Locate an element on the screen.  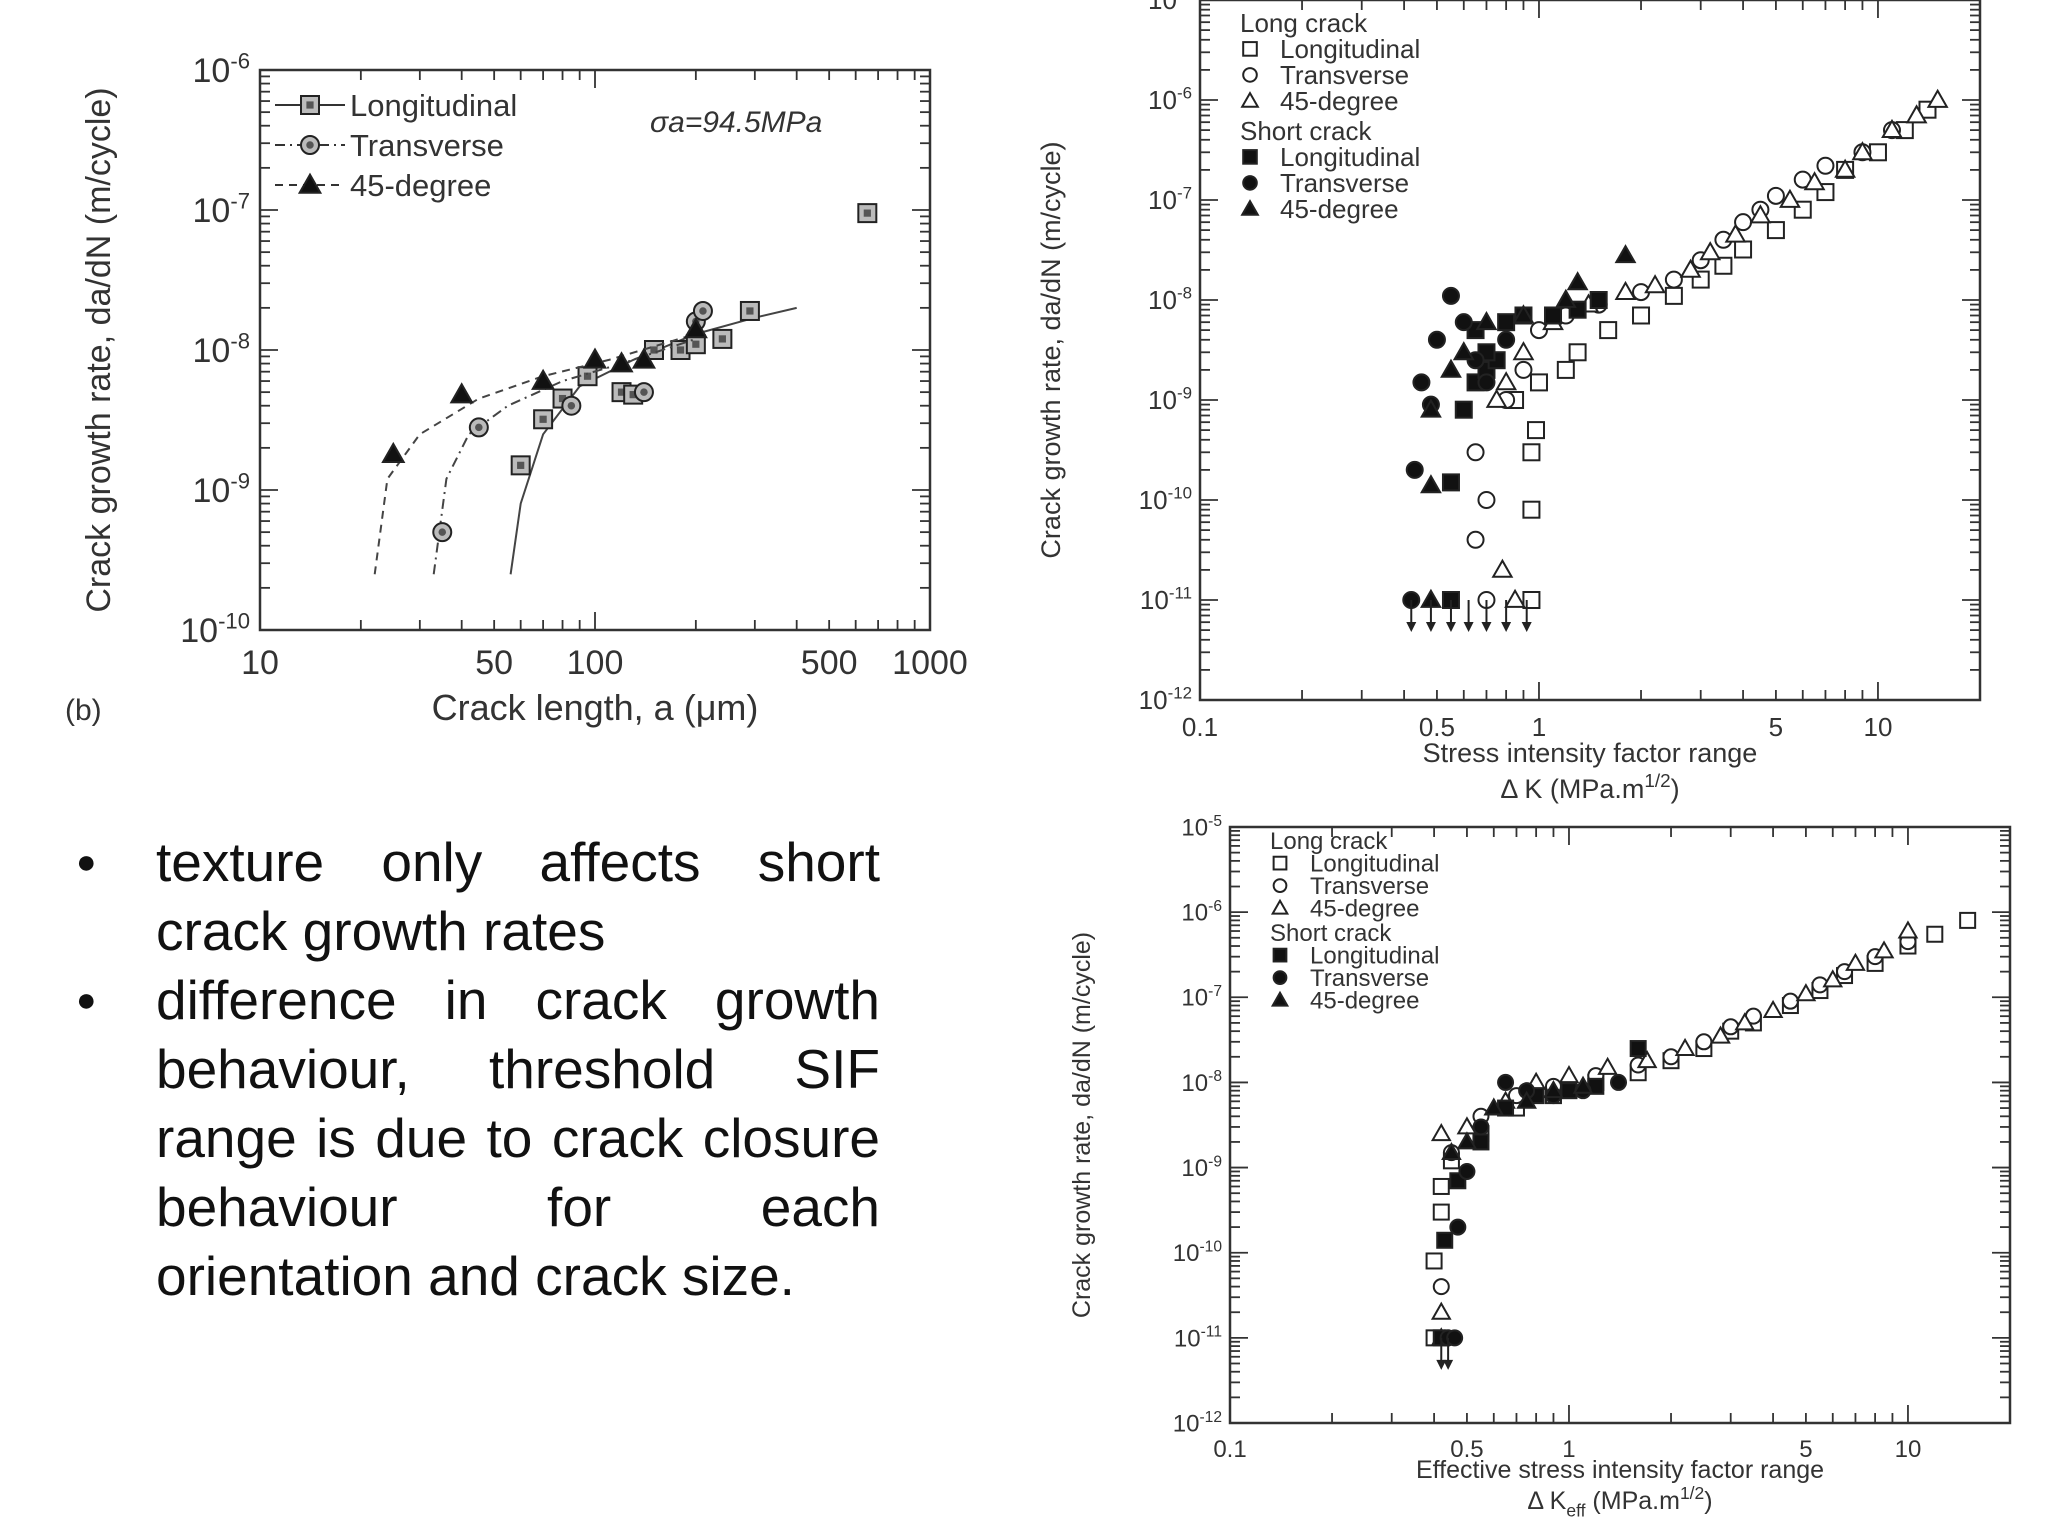
y-tick-label: 10⁻⁶ is located at coordinates (221, 69).